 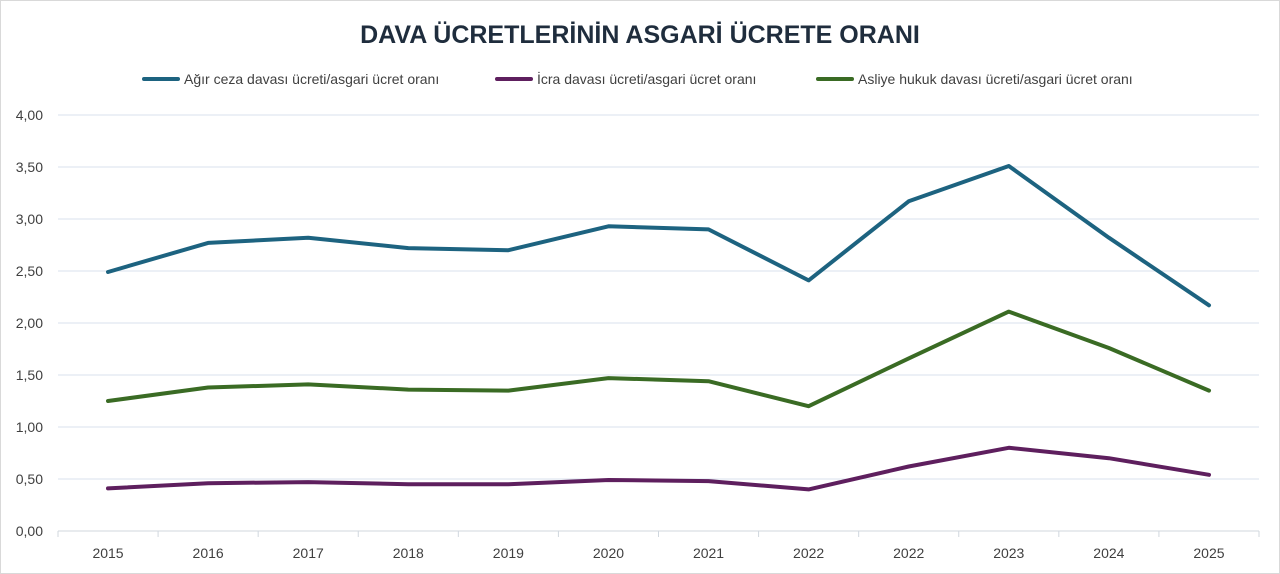 I want to click on y-tick-label: 1,50, so click(x=29, y=375).